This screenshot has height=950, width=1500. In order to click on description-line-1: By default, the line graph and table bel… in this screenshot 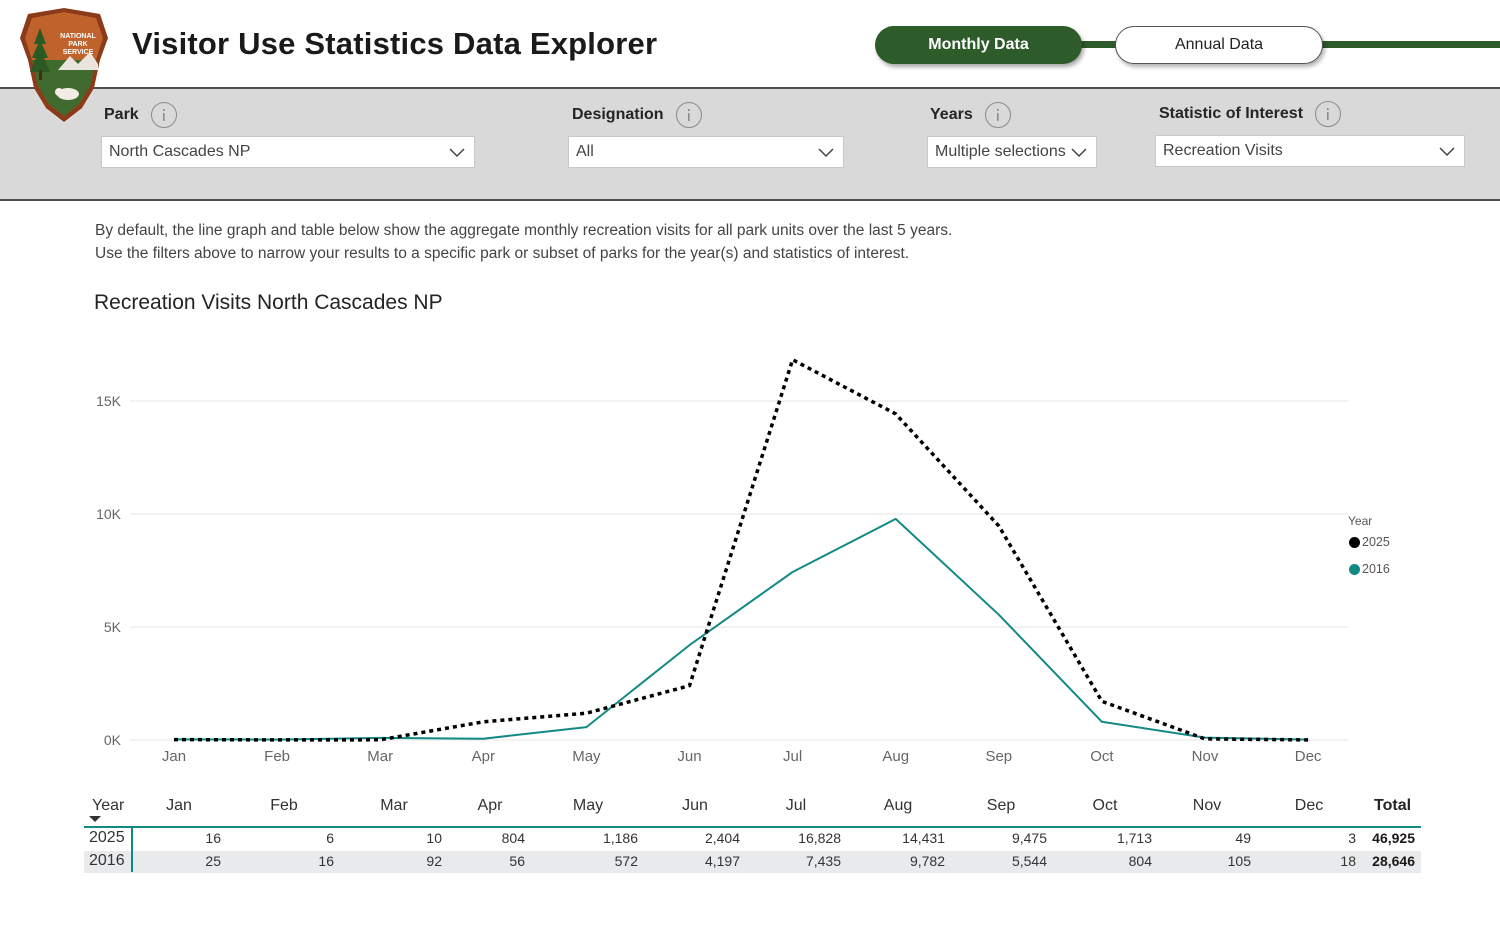, I will do `click(524, 230)`.